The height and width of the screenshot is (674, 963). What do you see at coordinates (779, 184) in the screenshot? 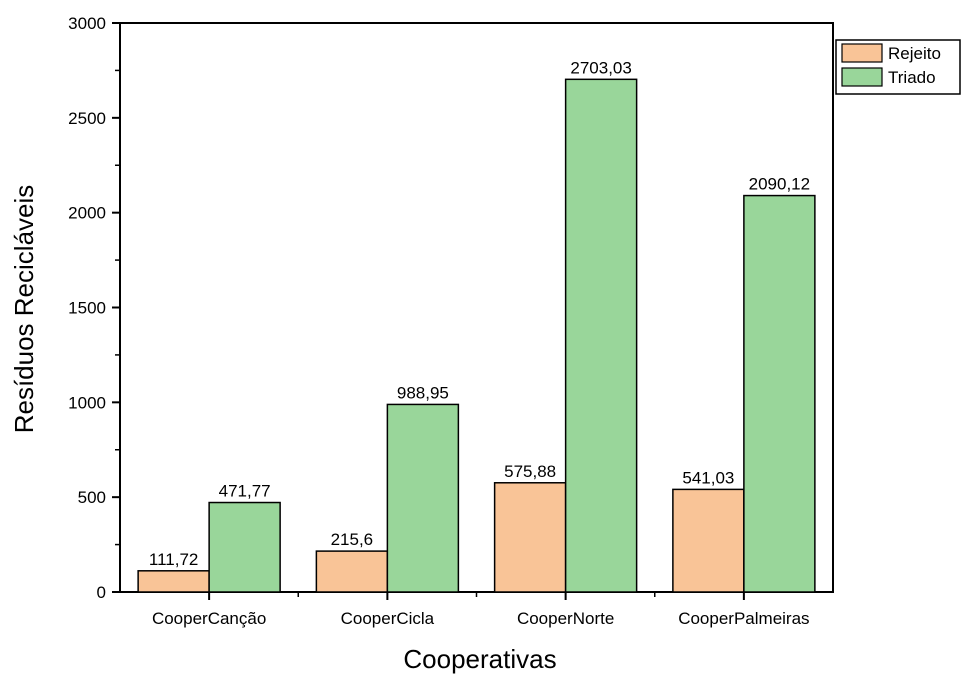
I see `data-label: 2090,12` at bounding box center [779, 184].